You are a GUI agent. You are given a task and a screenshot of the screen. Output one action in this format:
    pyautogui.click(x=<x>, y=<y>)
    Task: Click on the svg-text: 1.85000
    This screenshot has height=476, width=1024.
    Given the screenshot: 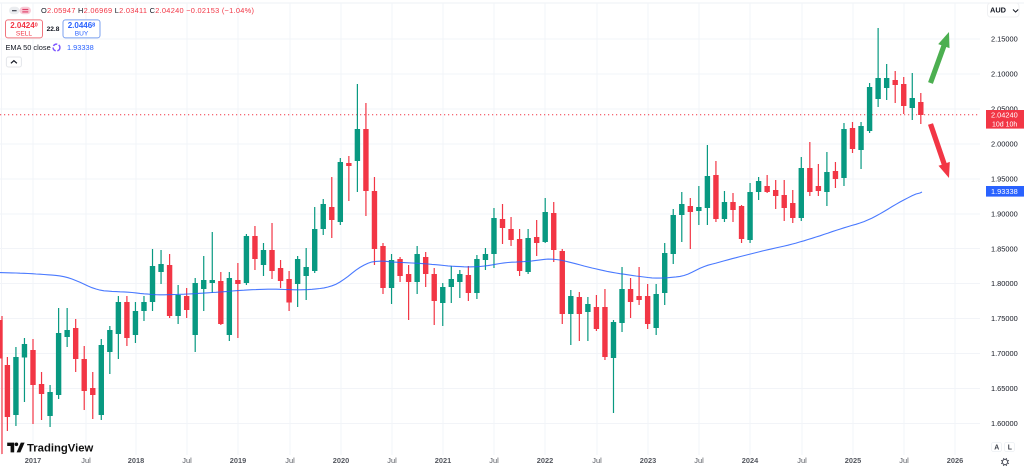 What is the action you would take?
    pyautogui.click(x=1004, y=248)
    